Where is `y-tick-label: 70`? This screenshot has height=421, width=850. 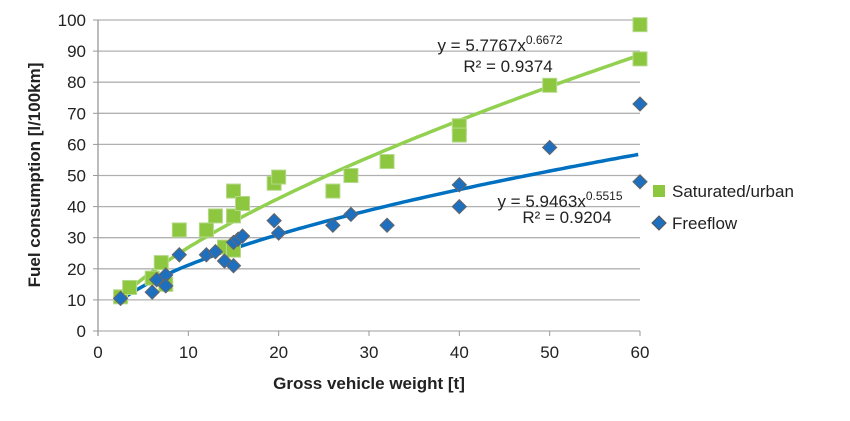
y-tick-label: 70 is located at coordinates (76, 113).